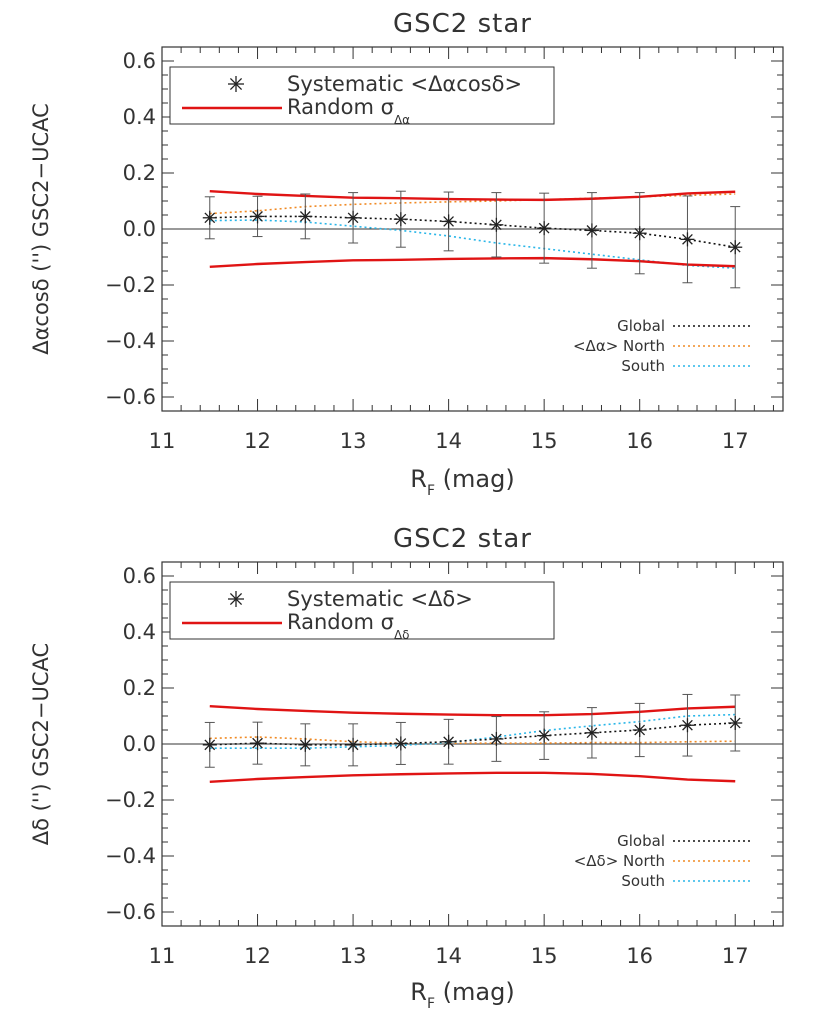  I want to click on legend-north-label: <Δα> North, so click(619, 346).